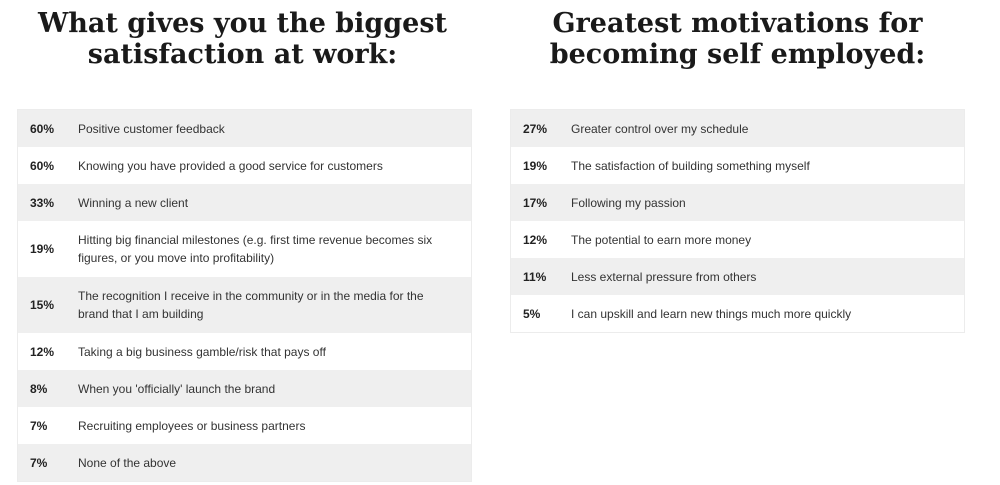 This screenshot has width=1000, height=485. I want to click on table-row: 27% Greater control over my schedule, so click(737, 128).